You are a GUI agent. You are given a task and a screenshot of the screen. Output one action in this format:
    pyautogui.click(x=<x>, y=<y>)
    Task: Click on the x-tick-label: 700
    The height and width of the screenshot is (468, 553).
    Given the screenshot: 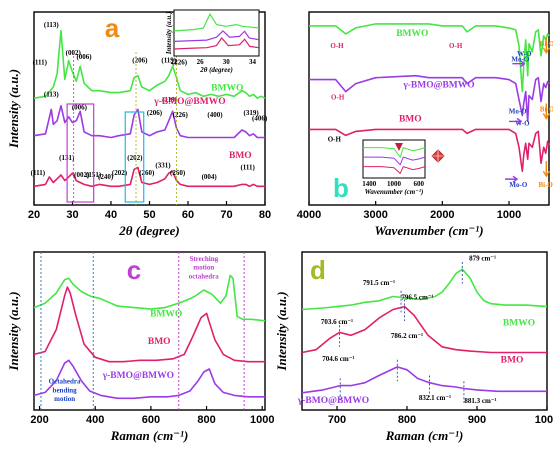 What is the action you would take?
    pyautogui.click(x=337, y=420)
    